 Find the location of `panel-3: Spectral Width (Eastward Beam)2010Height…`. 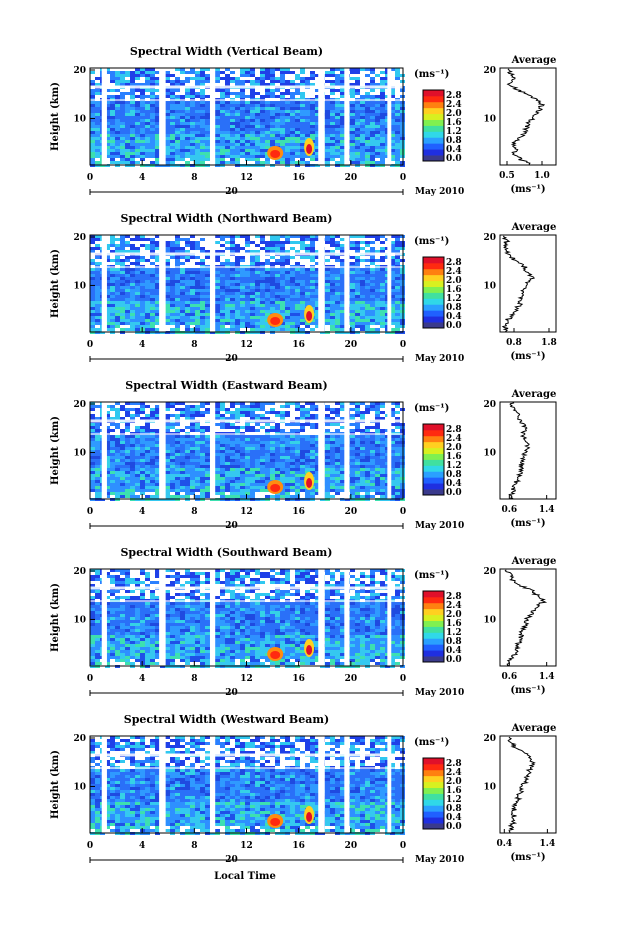

panel-3: Spectral Width (Eastward Beam)2010Height… is located at coordinates (303, 455).